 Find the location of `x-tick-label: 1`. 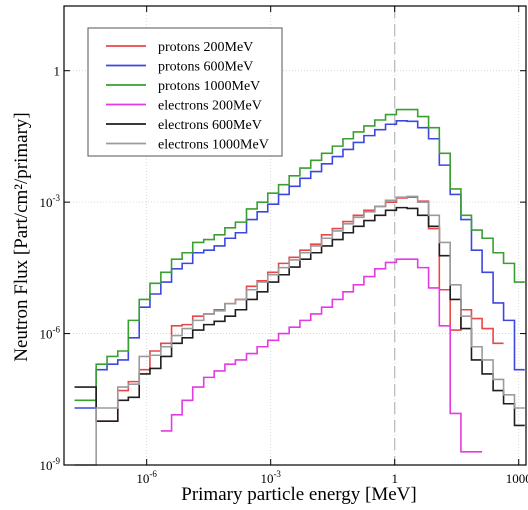

x-tick-label: 1 is located at coordinates (394, 478).